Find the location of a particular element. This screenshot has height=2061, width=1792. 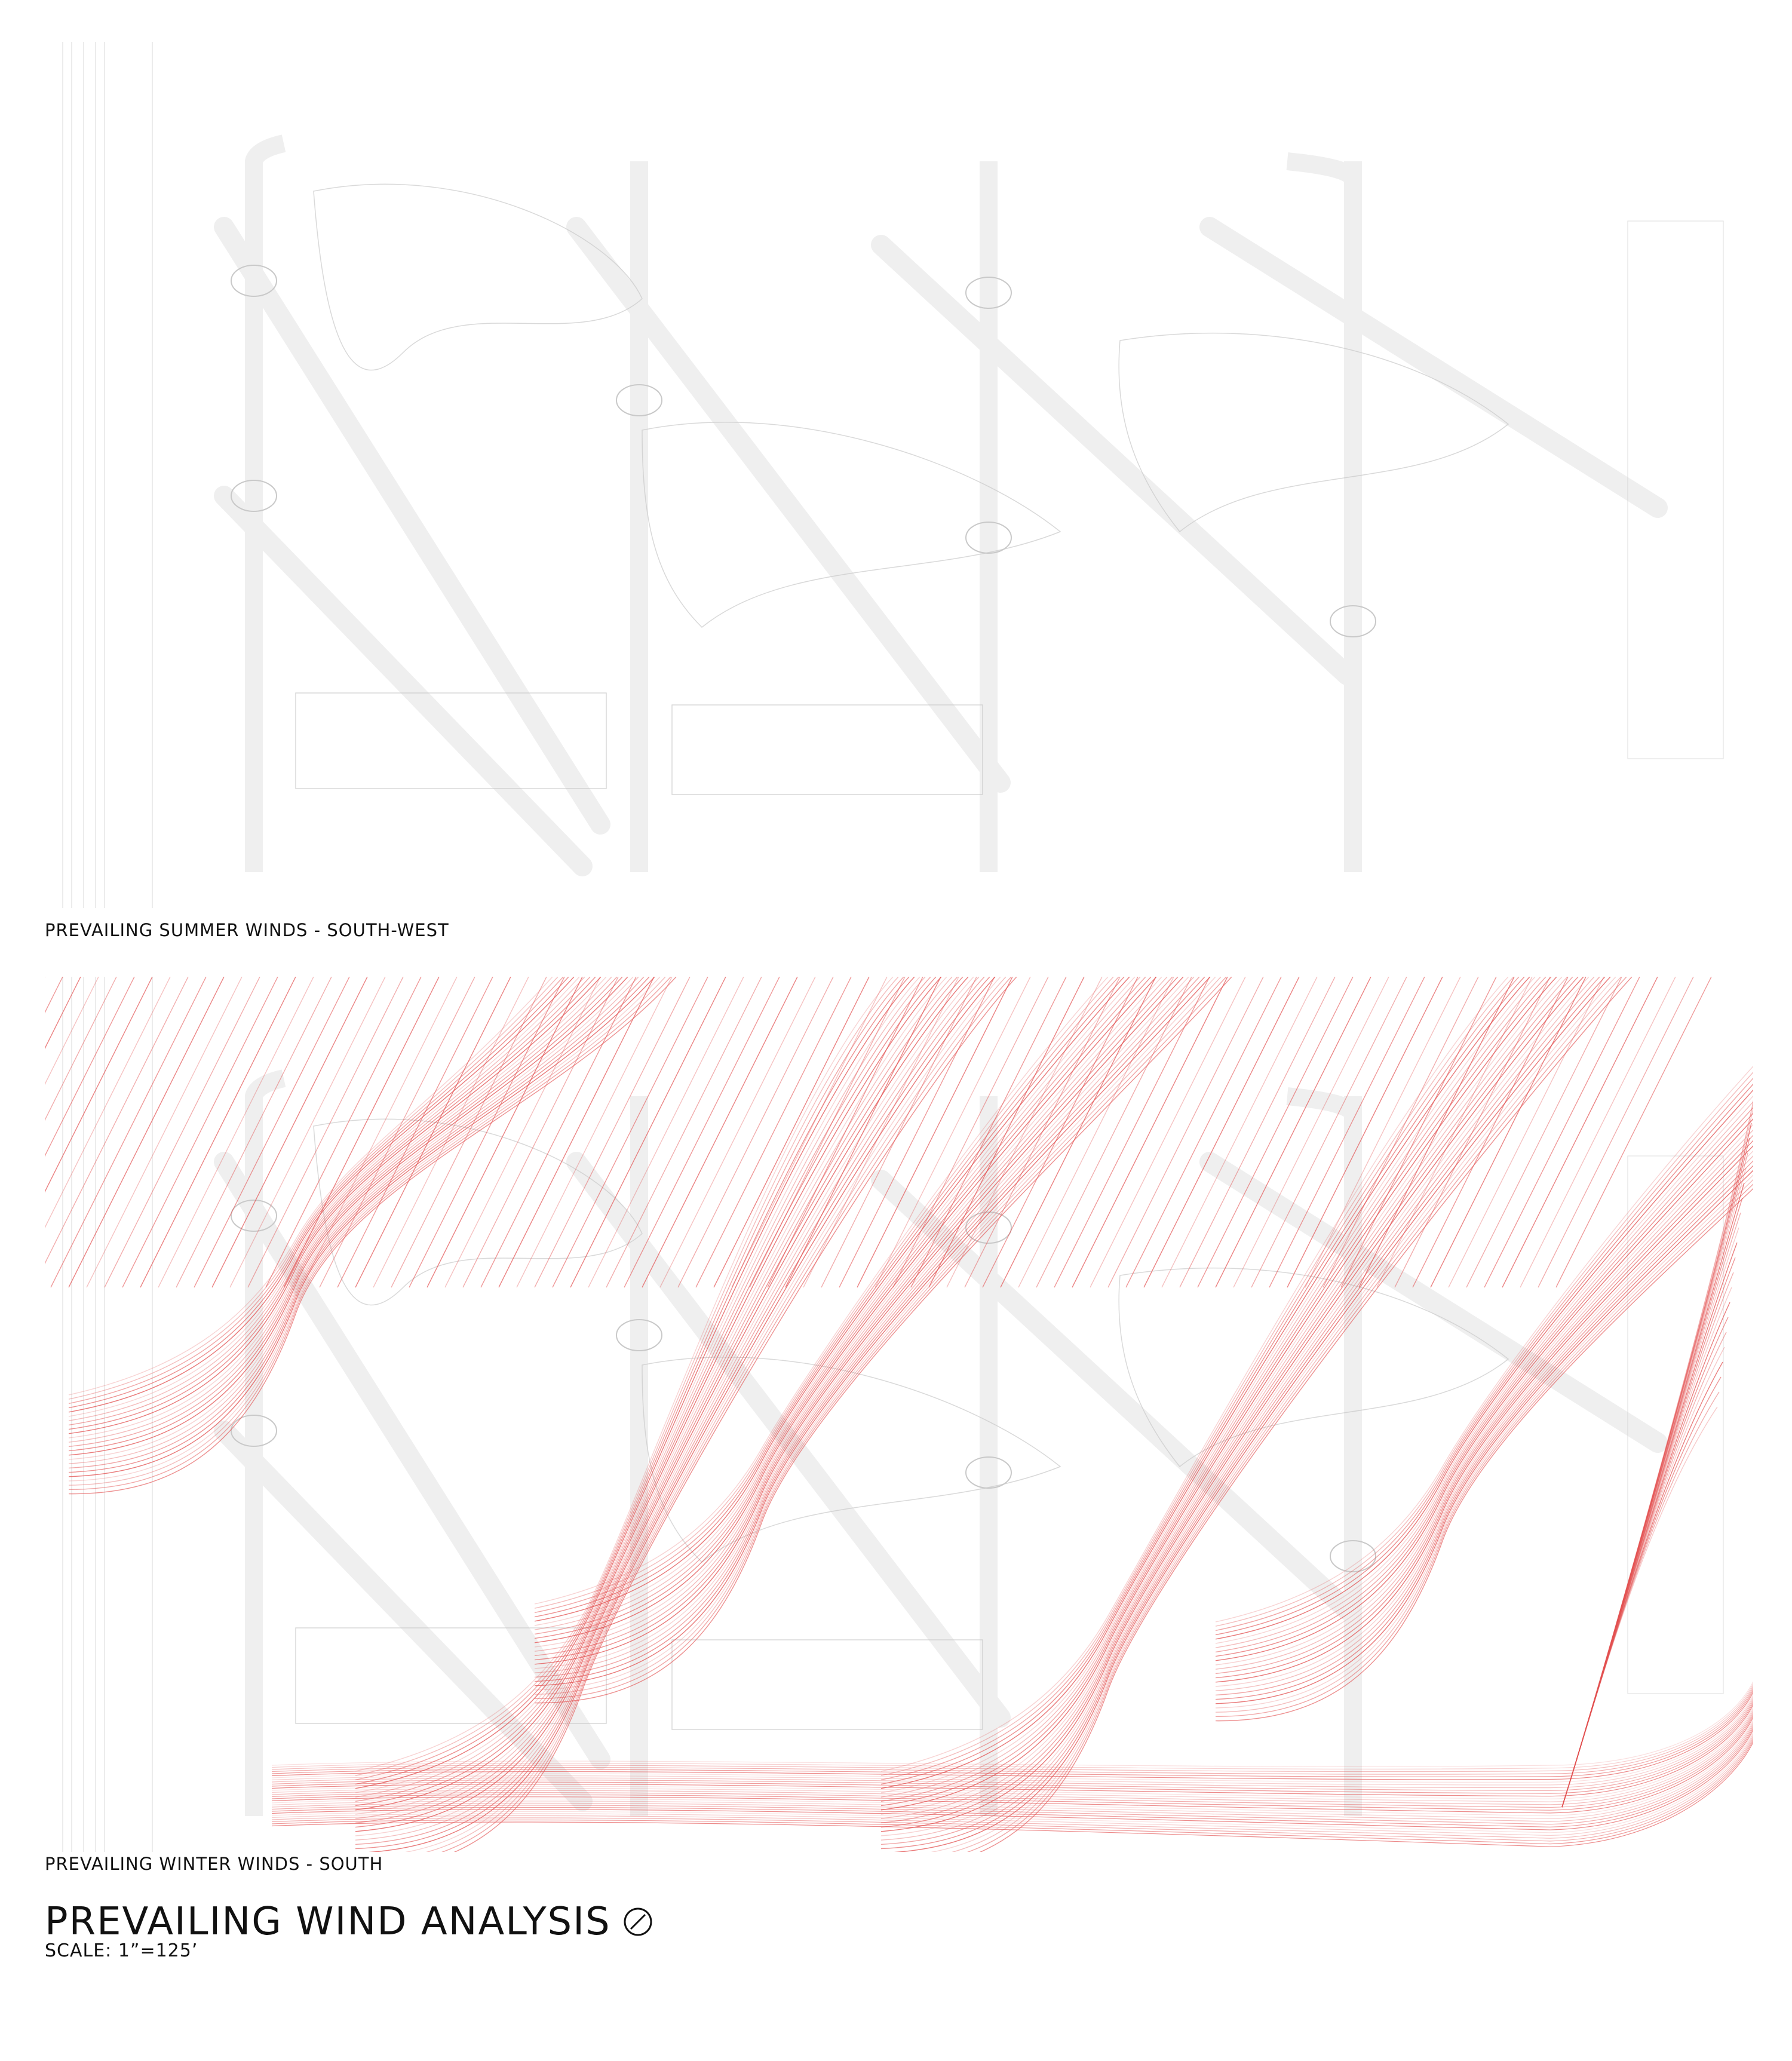

title-block: PREVAILING WIND ANALYSIS SCALE: 1”=125’ is located at coordinates (349, 1930).